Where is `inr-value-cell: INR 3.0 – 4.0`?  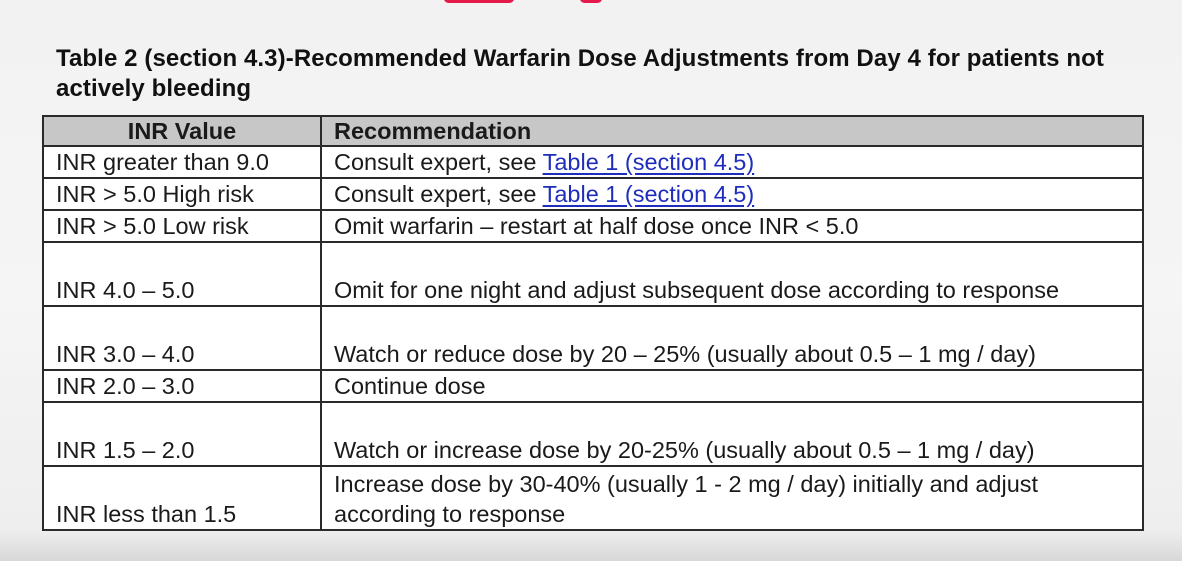
inr-value-cell: INR 3.0 – 4.0 is located at coordinates (182, 338).